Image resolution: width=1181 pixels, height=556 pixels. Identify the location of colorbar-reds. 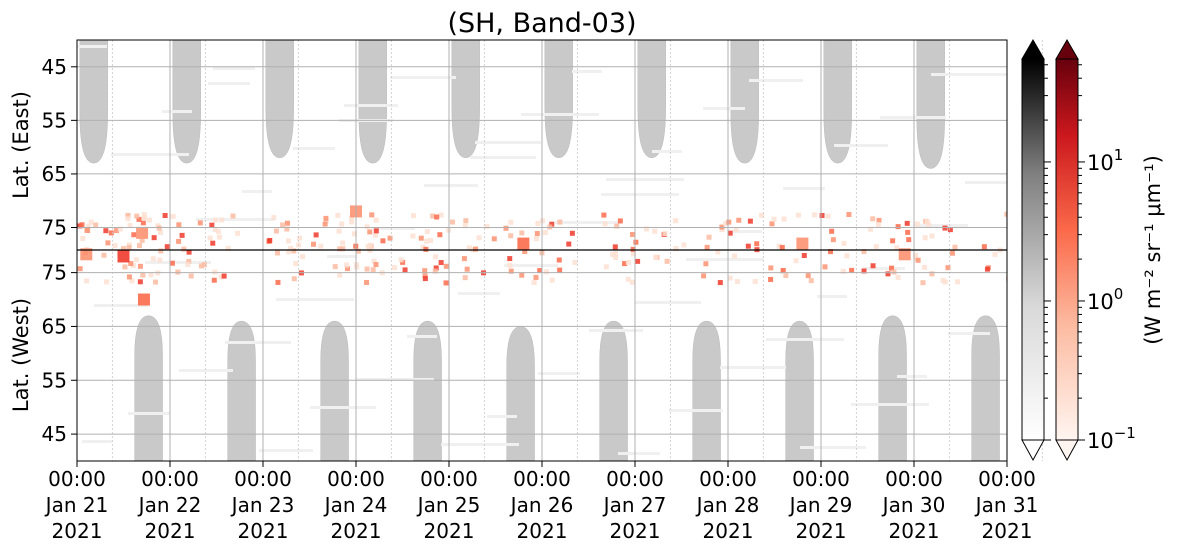
(1067, 250).